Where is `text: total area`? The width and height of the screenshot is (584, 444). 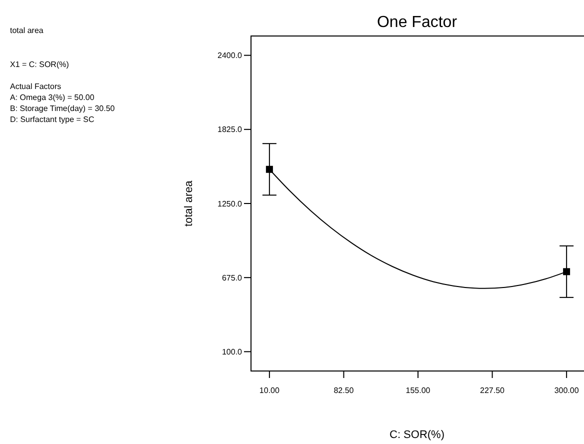 text: total area is located at coordinates (27, 30).